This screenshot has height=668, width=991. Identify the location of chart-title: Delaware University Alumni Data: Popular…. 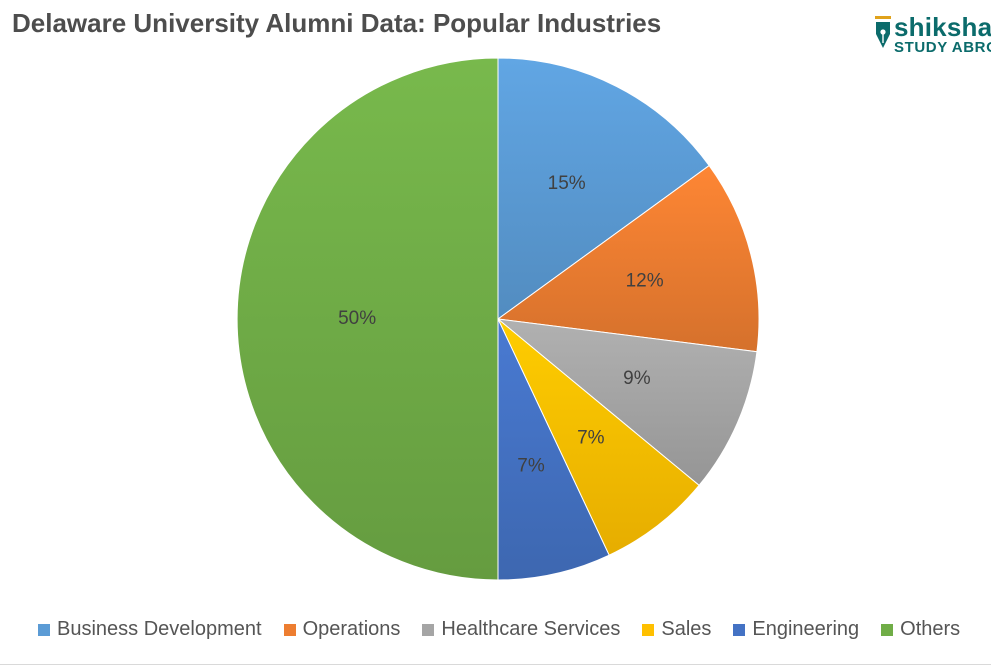
(337, 23).